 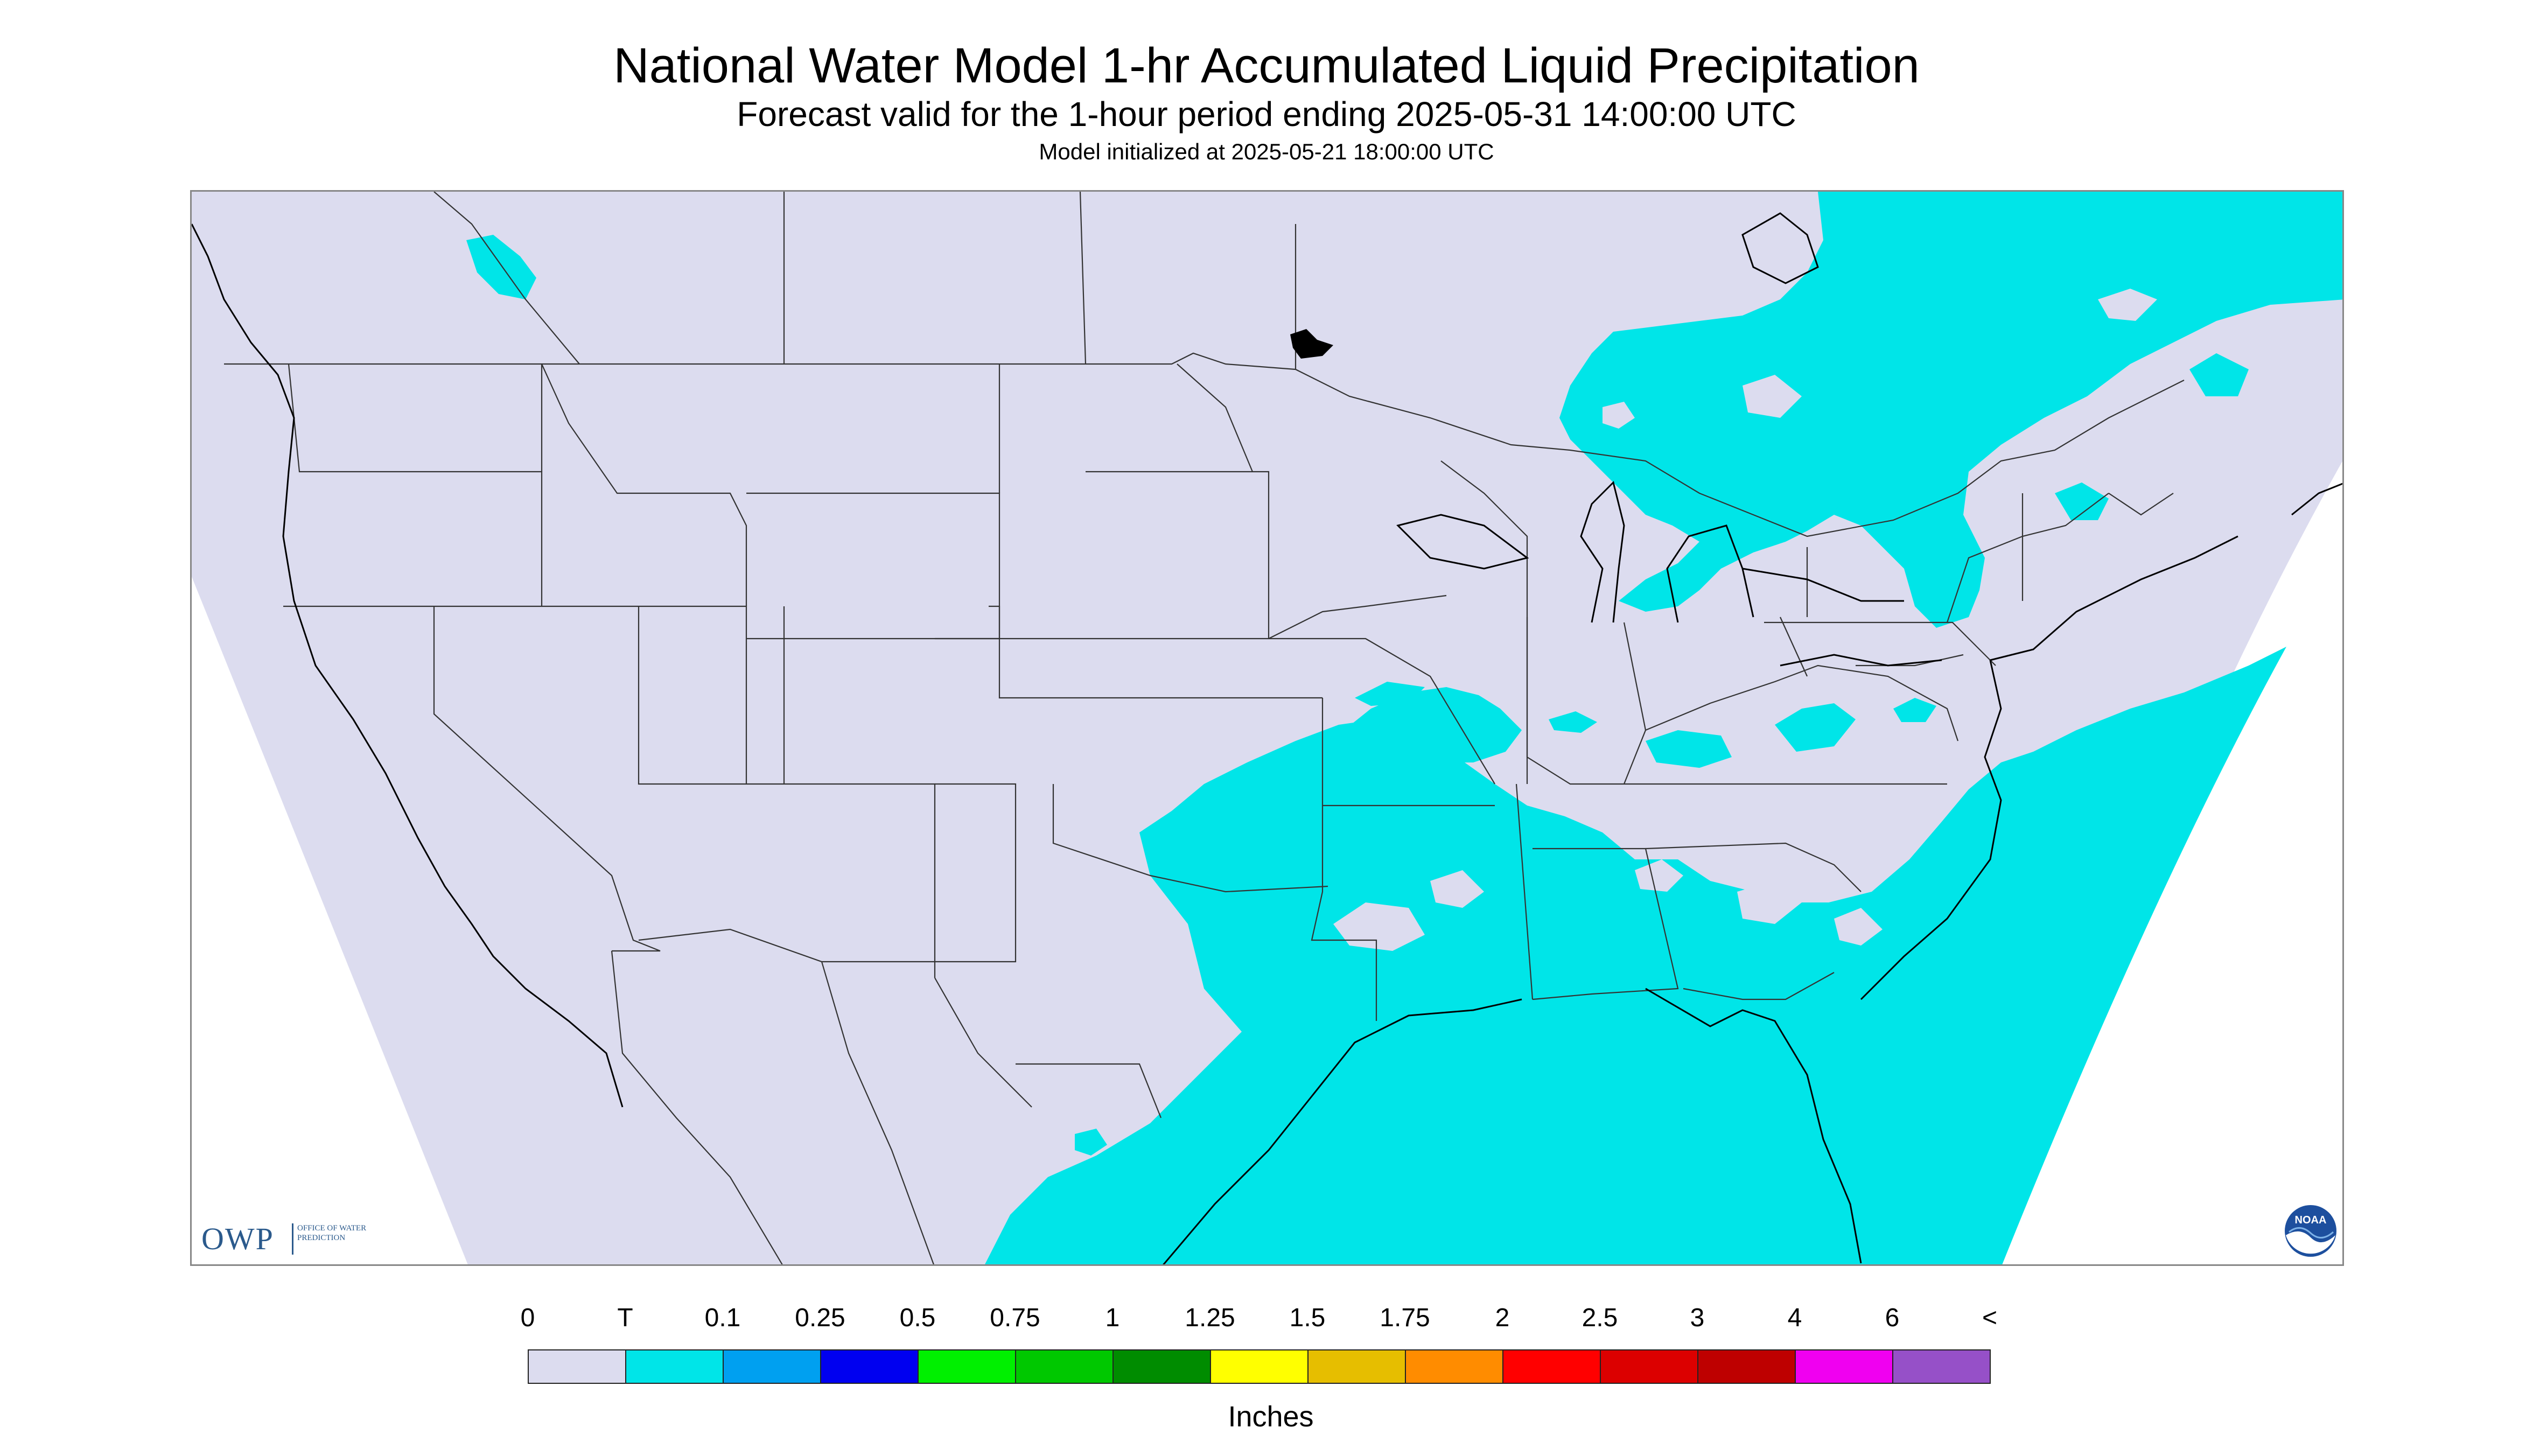 What do you see at coordinates (332, 1233) in the screenshot?
I see `owp-logo-subtitle: Office of Water Prediction` at bounding box center [332, 1233].